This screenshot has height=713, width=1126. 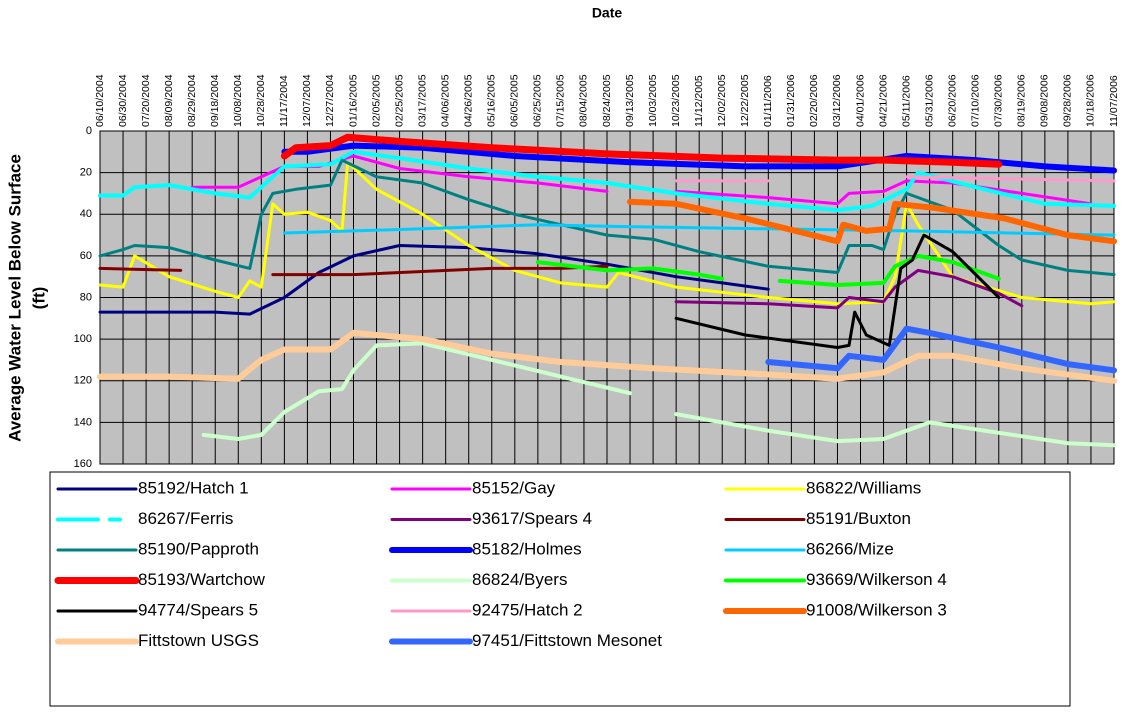 I want to click on y-tick-label: 0, so click(x=89, y=131).